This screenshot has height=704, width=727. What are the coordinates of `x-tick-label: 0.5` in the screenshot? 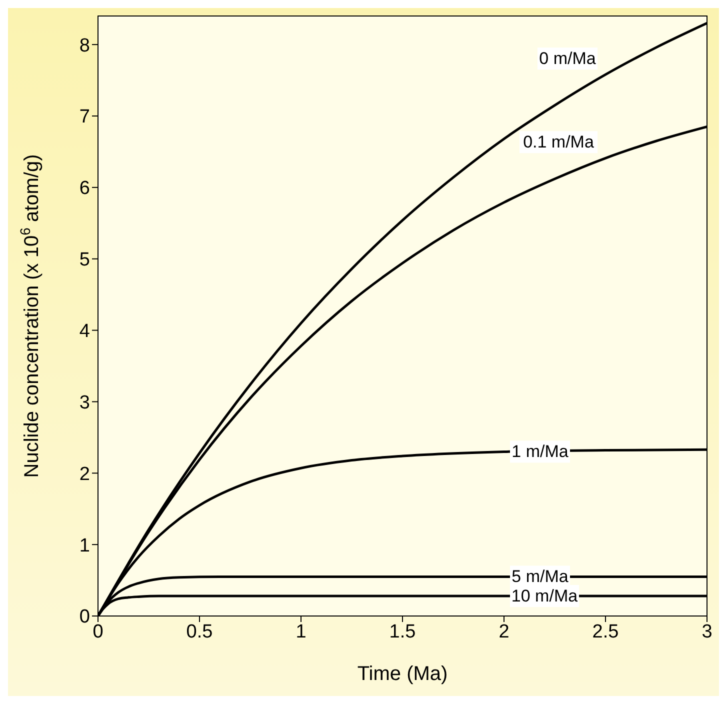 It's located at (199, 631).